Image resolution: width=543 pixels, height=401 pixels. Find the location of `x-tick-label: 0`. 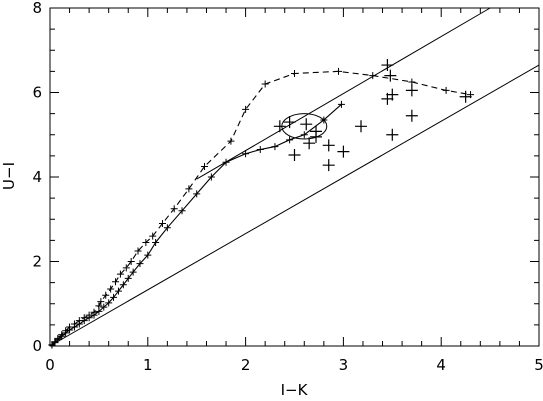

x-tick-label: 0 is located at coordinates (50, 365).